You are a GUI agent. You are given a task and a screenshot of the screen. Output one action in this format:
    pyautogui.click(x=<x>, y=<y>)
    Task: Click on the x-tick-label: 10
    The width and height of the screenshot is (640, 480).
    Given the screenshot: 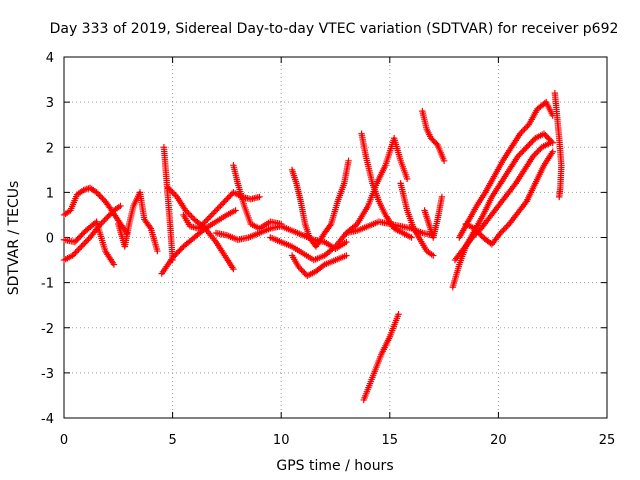 What is the action you would take?
    pyautogui.click(x=281, y=440)
    